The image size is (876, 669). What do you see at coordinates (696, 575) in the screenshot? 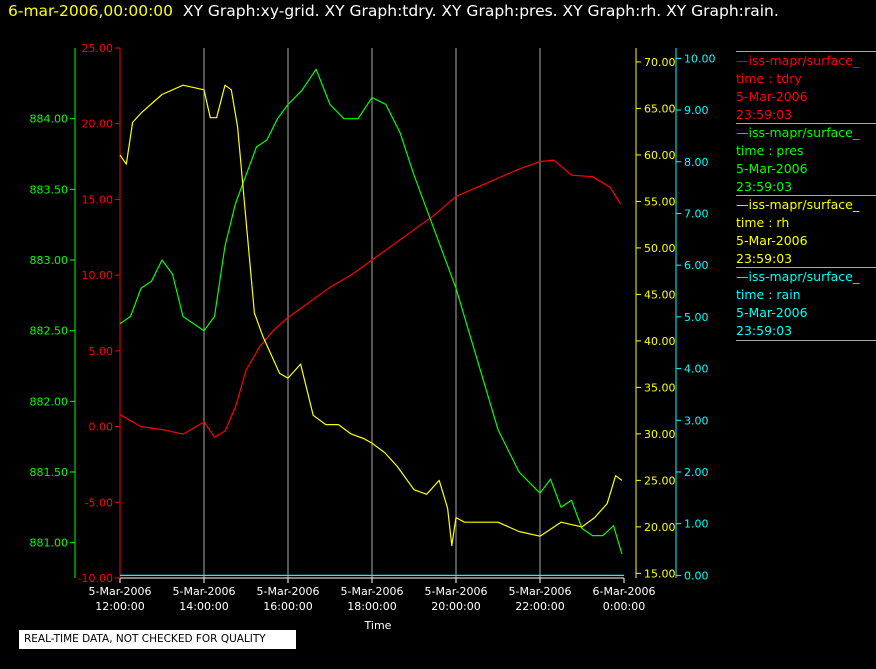
I see `rain-tick-label: 0.00` at bounding box center [696, 575].